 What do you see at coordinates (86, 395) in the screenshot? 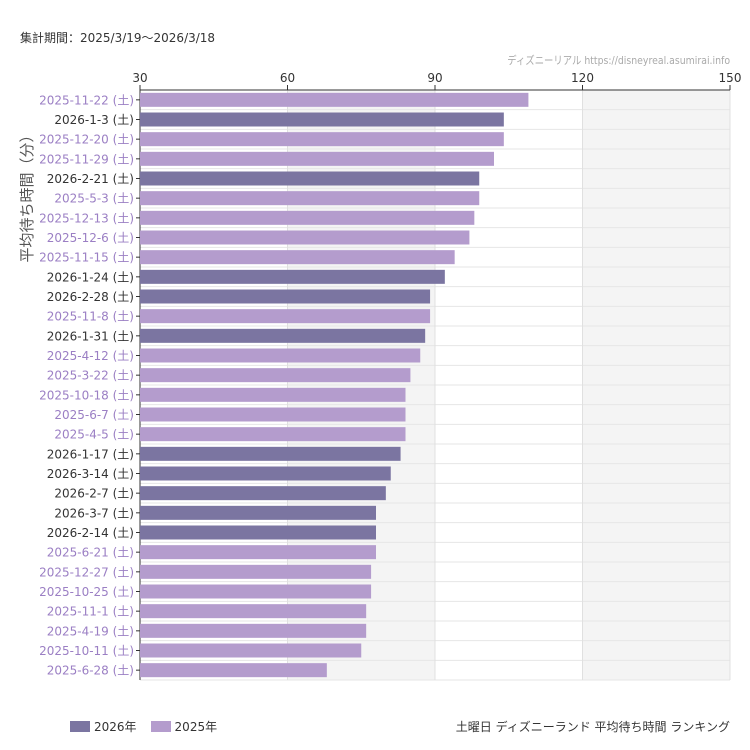
I see `y-tick-label: 2025-10-18 (土)` at bounding box center [86, 395].